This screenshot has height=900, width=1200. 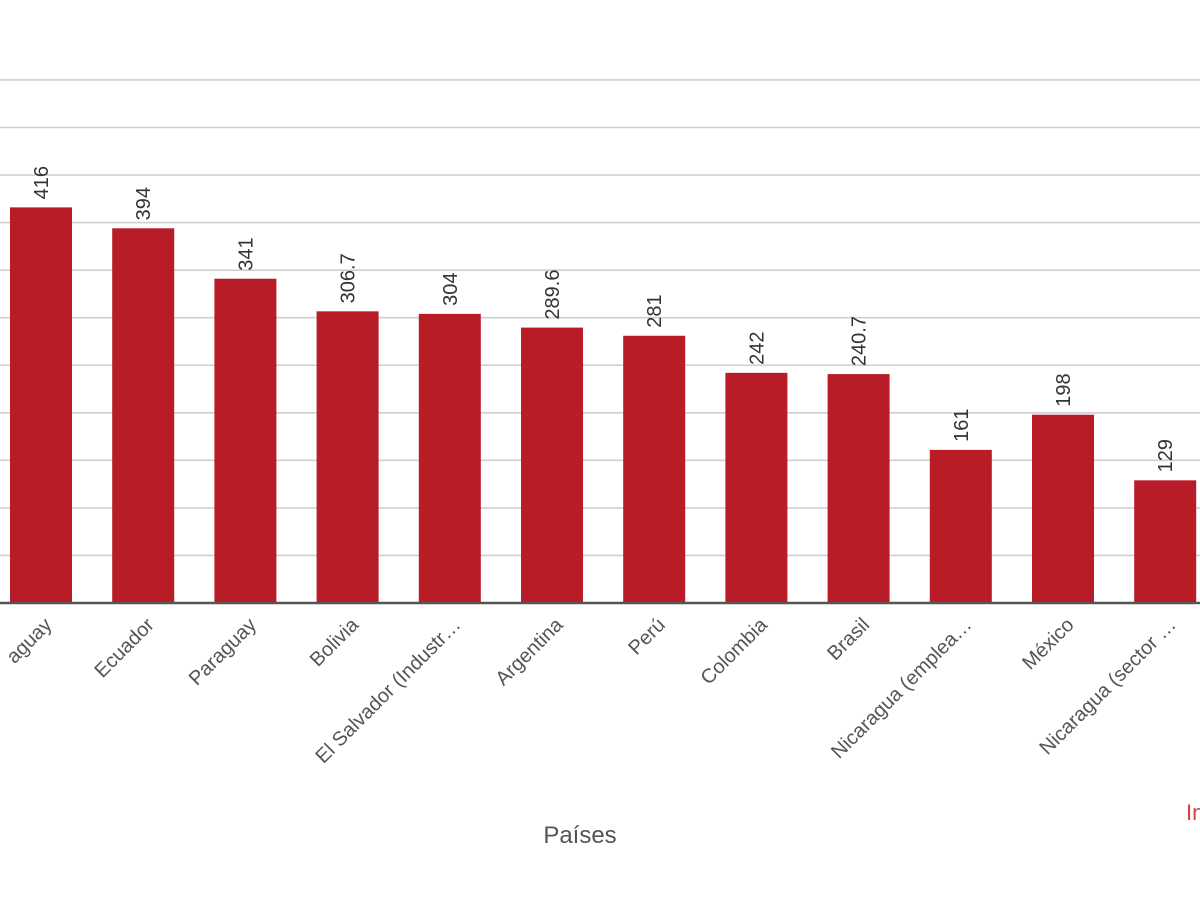 What do you see at coordinates (1048, 644) in the screenshot?
I see `category-label: México` at bounding box center [1048, 644].